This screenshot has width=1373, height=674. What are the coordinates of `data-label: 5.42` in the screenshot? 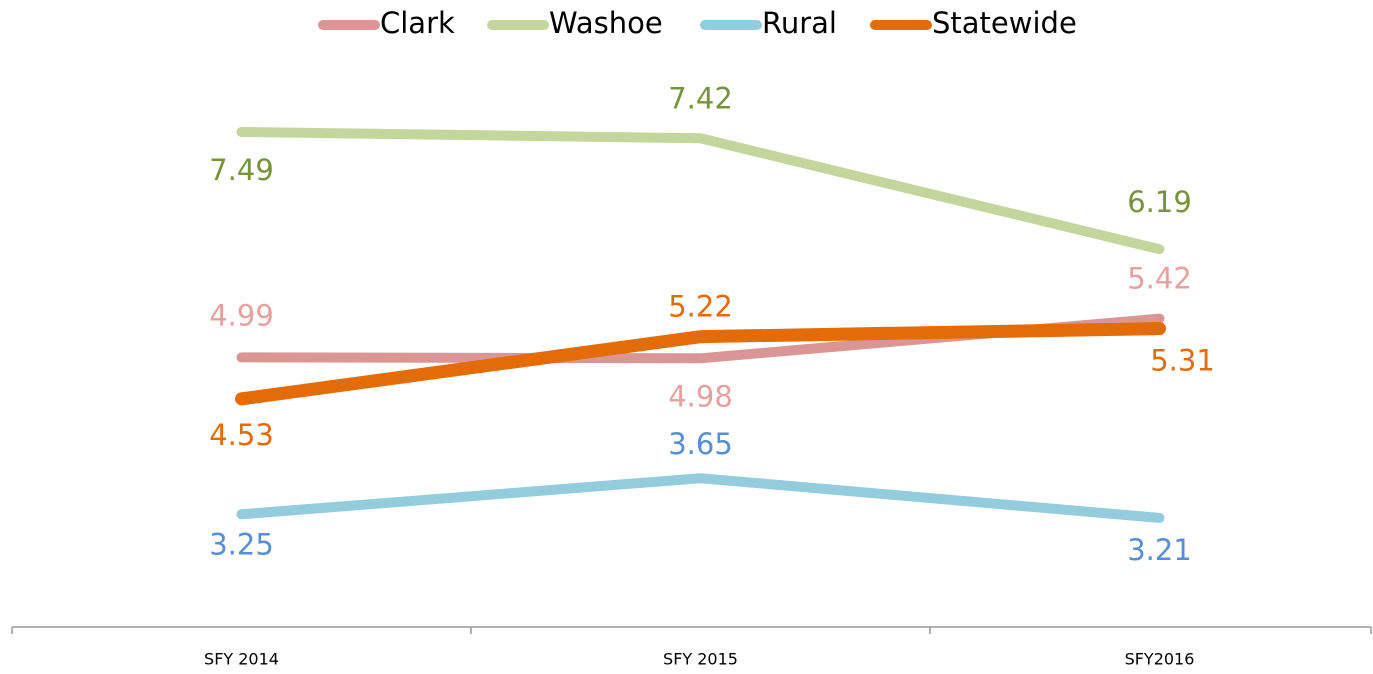 It's located at (1159, 279).